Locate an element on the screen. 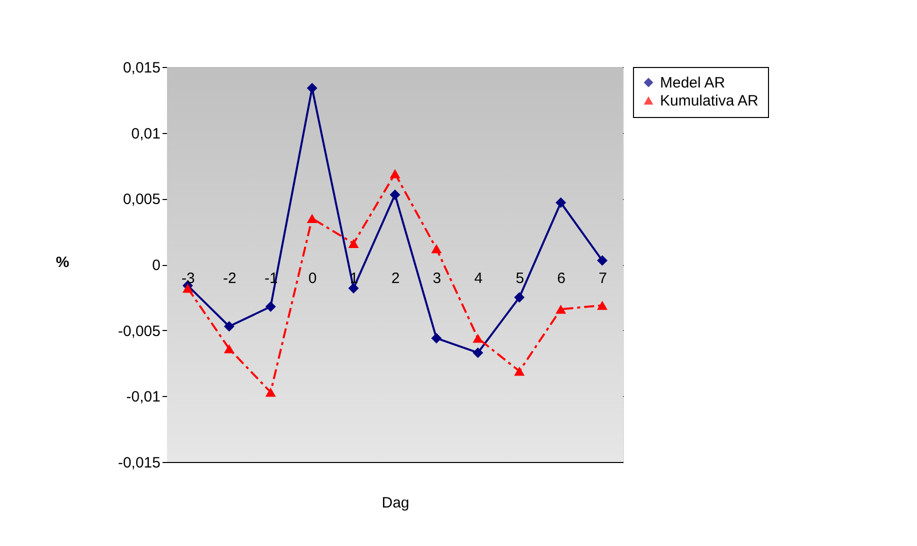  x-tick-label: 4 is located at coordinates (478, 278).